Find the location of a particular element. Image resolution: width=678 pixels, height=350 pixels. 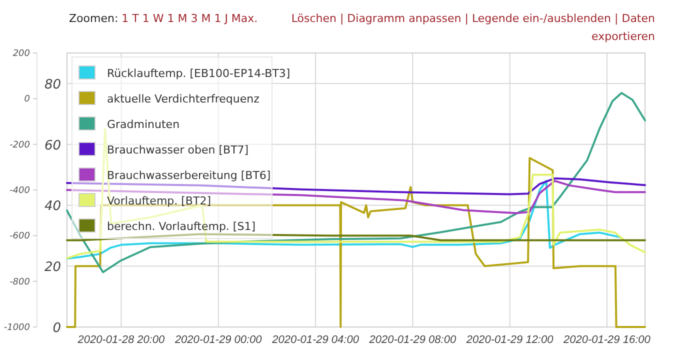

line-series is located at coordinates (356, 197).